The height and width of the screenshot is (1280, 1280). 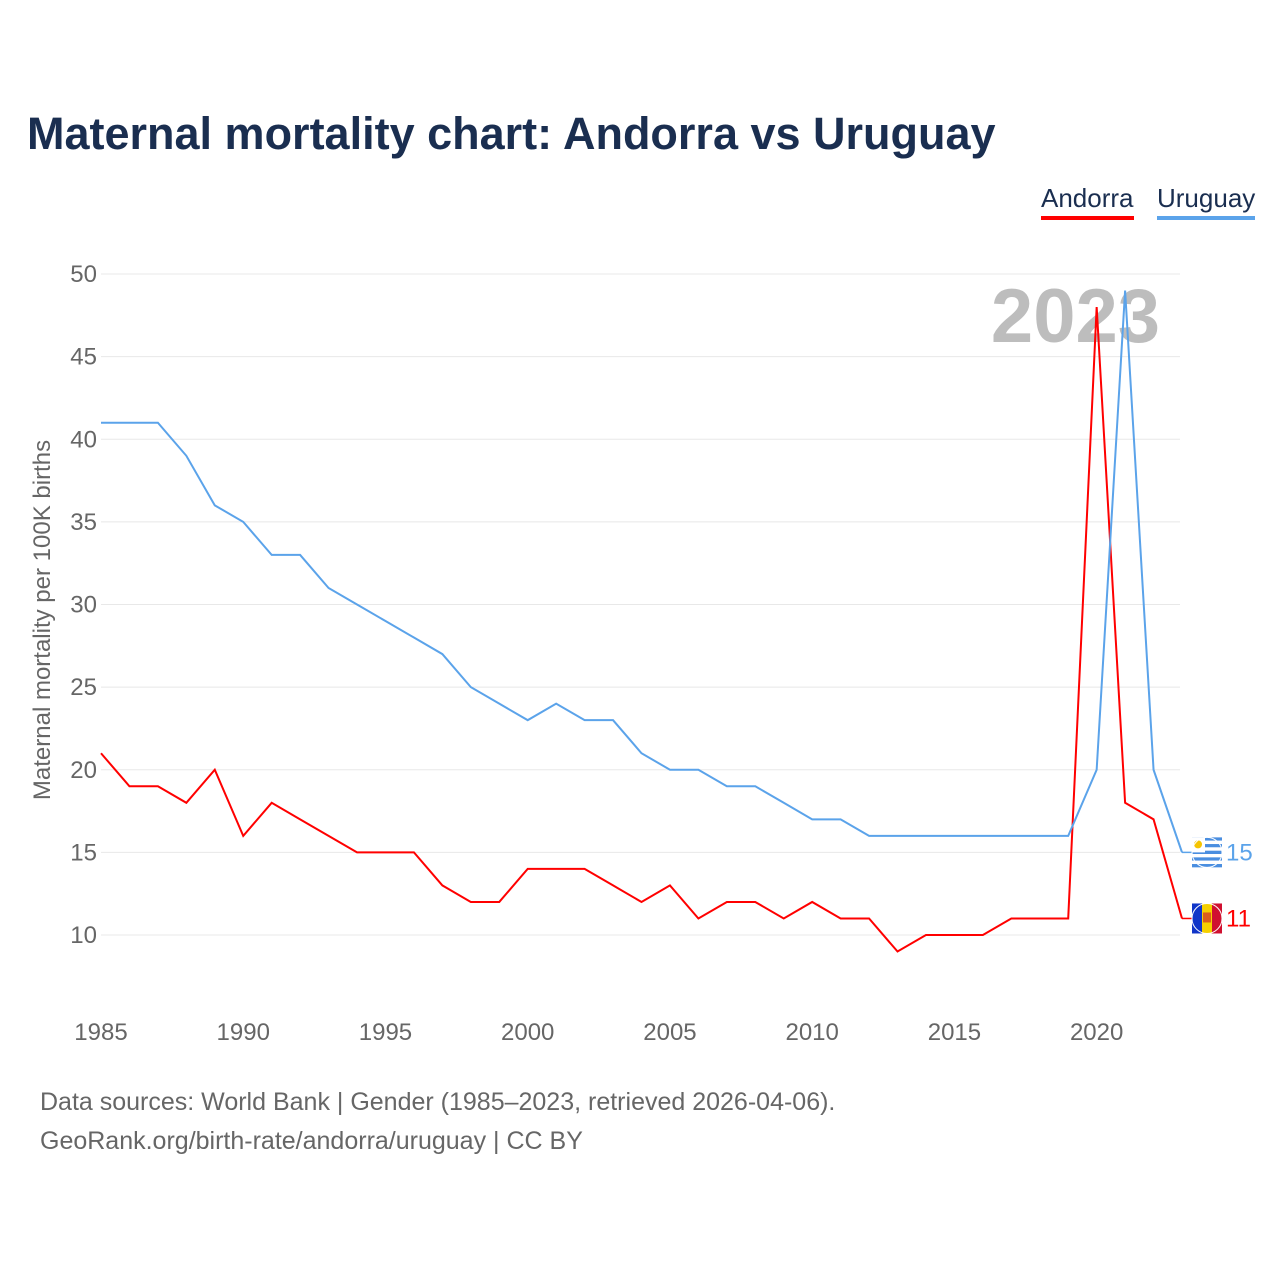 What do you see at coordinates (1075, 316) in the screenshot?
I see `year-annotation: 2023` at bounding box center [1075, 316].